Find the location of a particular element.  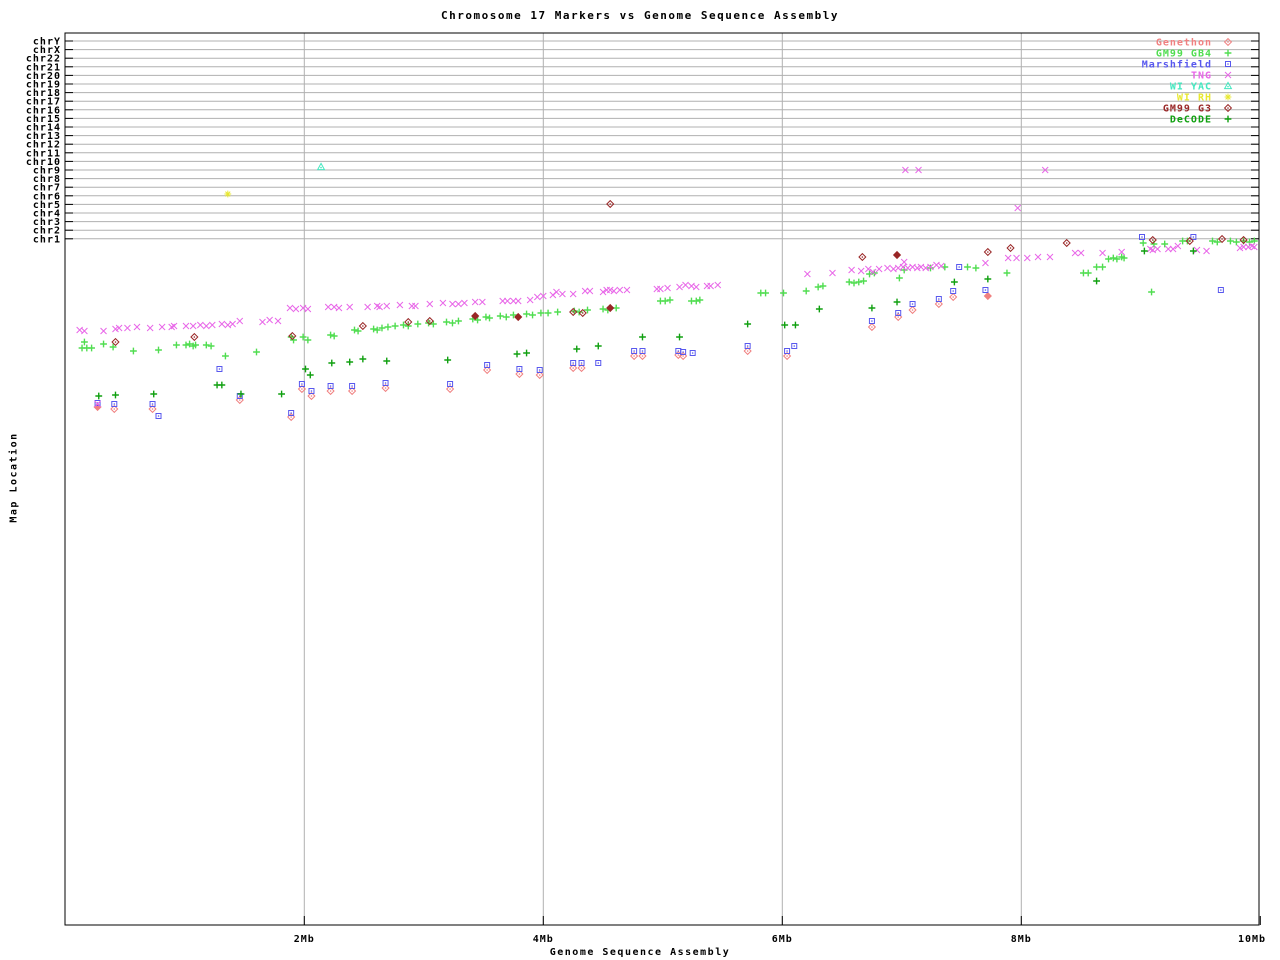

legend-label-gm99-gb4: GM99 GB4 is located at coordinates (1184, 54).